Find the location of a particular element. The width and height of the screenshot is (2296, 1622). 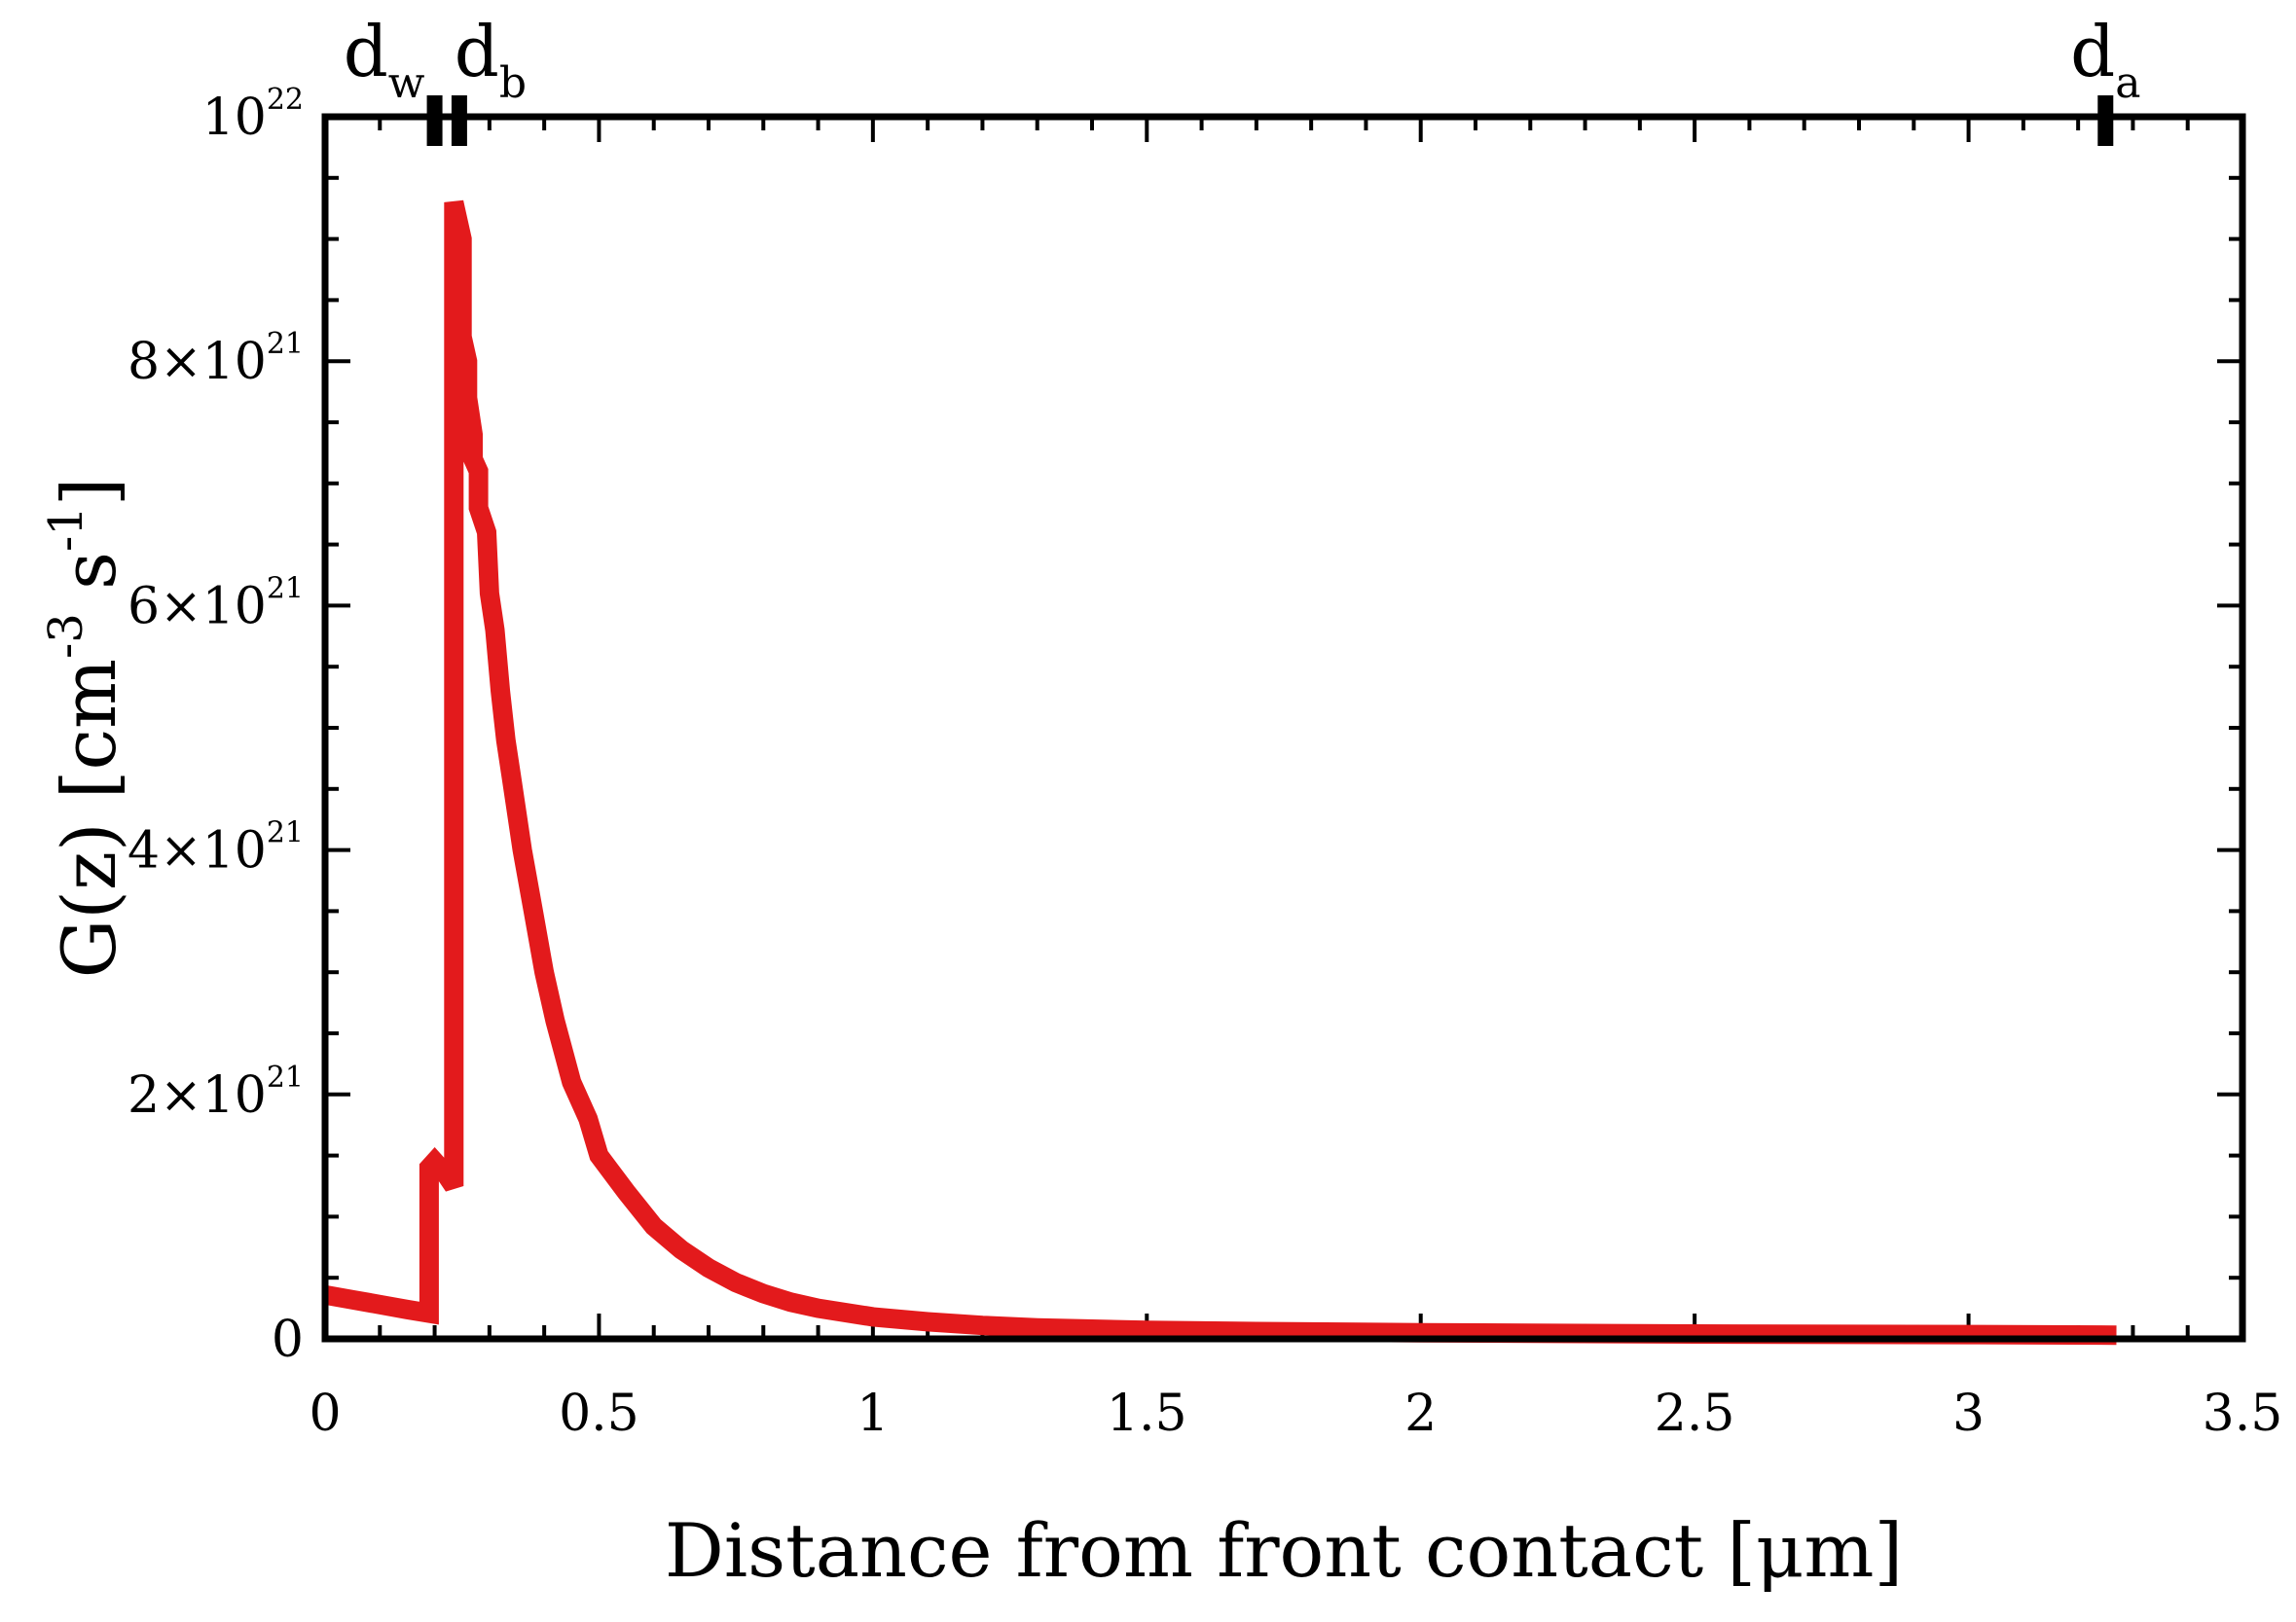

x-tick-label: 3.5 is located at coordinates (2243, 1414).